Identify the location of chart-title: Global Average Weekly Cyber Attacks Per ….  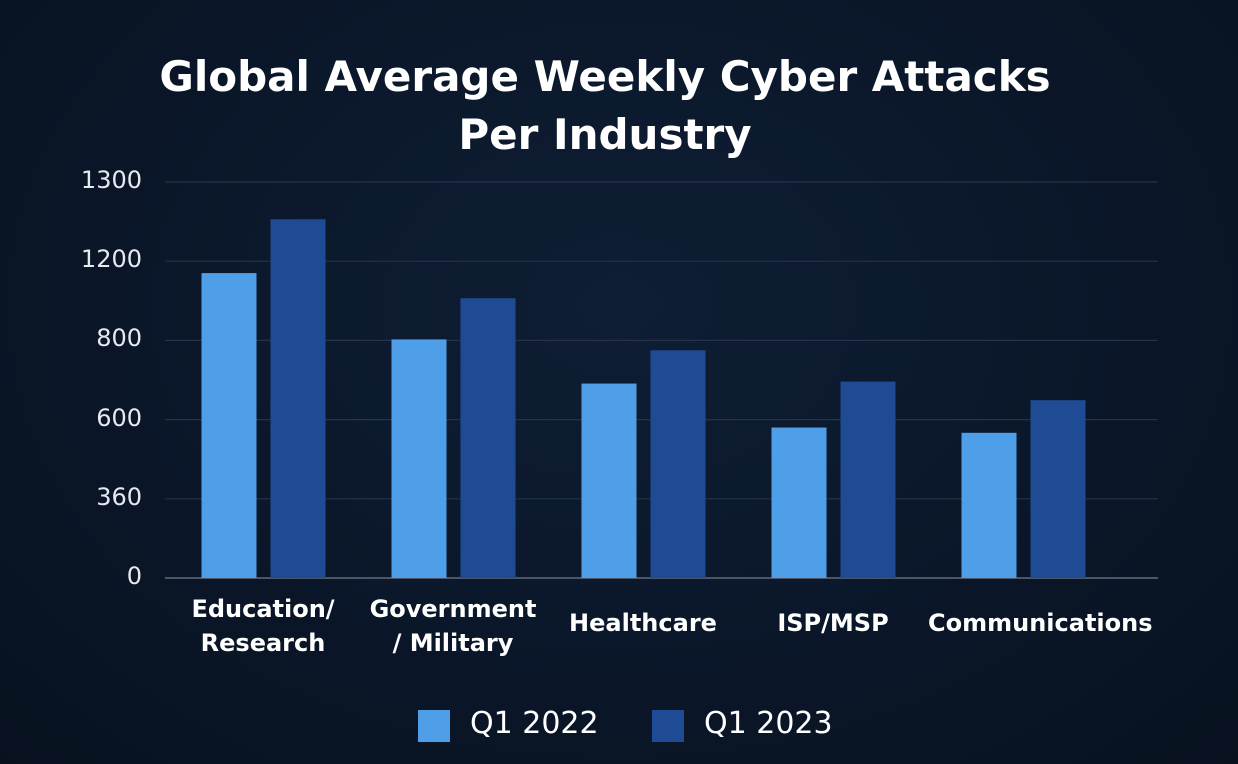
(605, 105).